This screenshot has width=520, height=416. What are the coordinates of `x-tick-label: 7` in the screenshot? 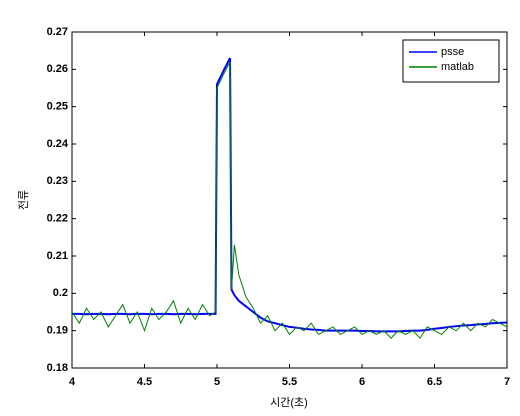 It's located at (507, 382).